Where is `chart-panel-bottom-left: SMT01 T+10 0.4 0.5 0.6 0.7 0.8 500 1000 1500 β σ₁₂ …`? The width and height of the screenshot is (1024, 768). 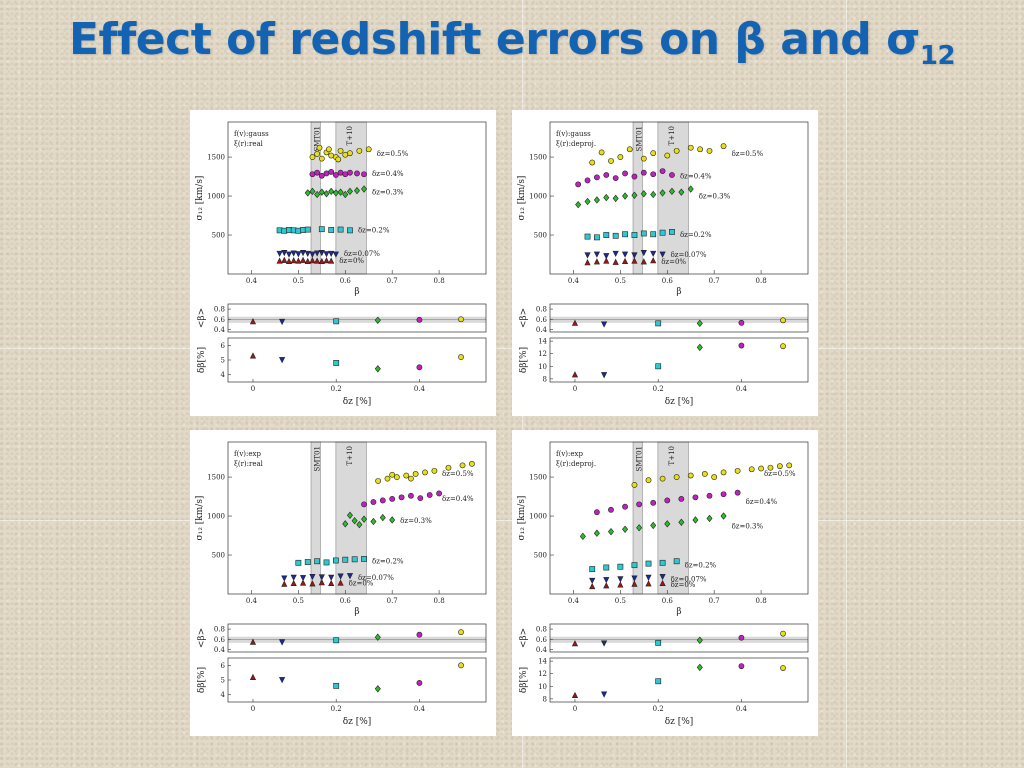
chart-panel-bottom-left: SMT01 T+10 0.4 0.5 0.6 0.7 0.8 500 1000 1500 β σ₁₂ … is located at coordinates (343, 583).